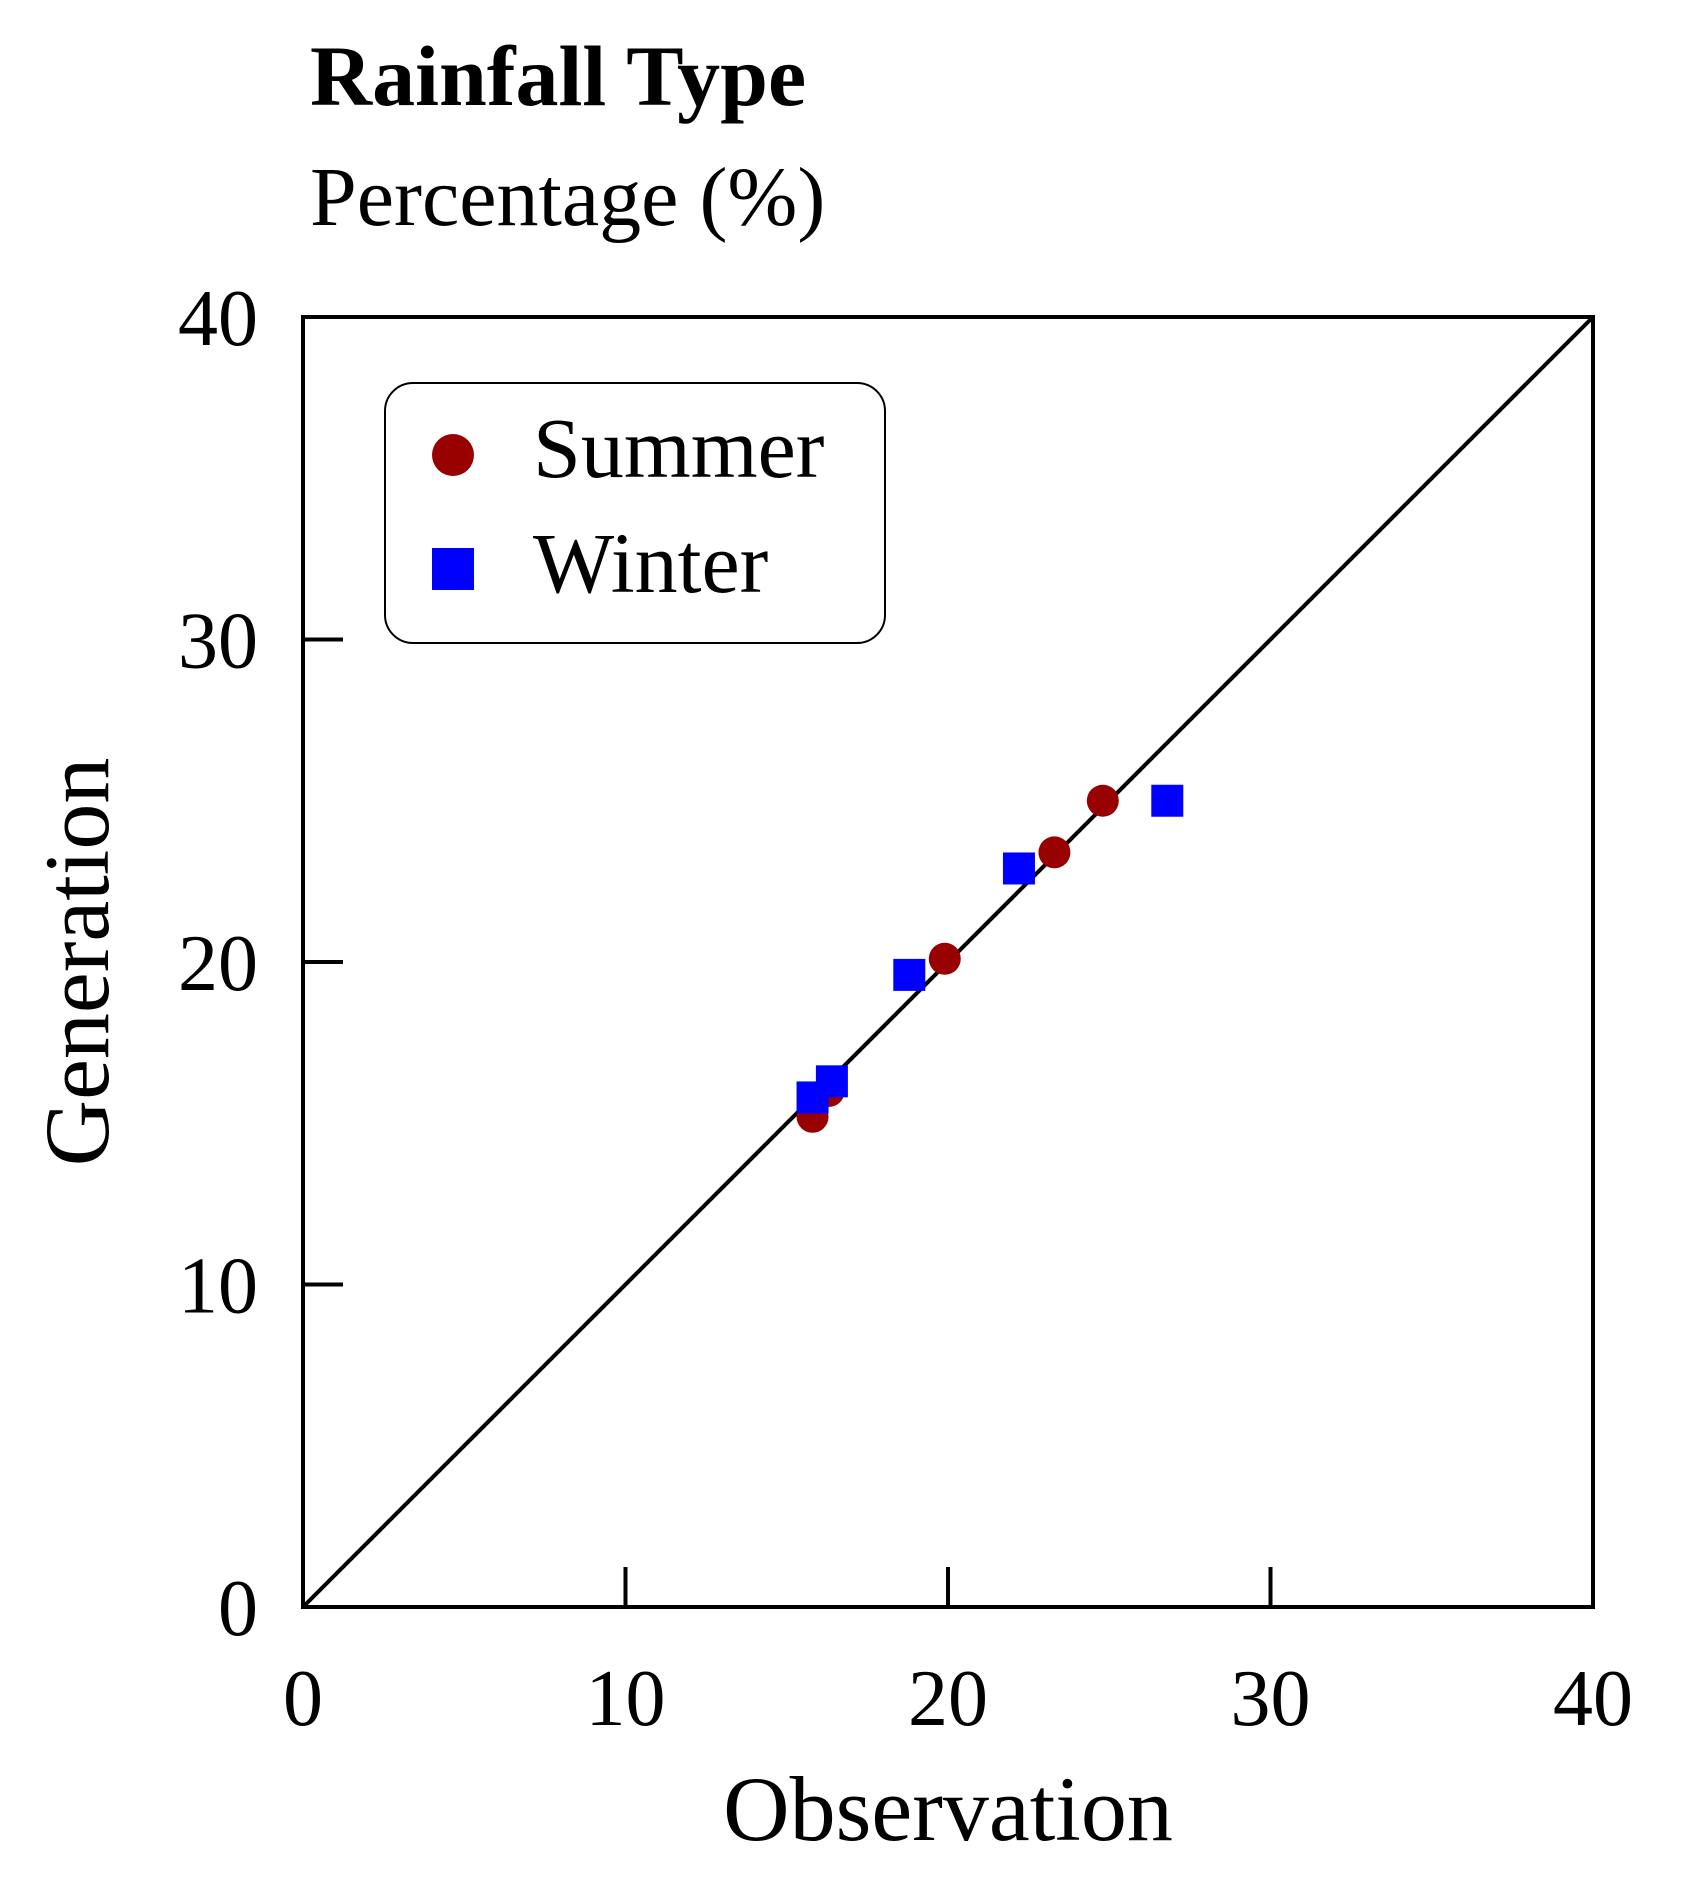 This screenshot has height=1887, width=1688. What do you see at coordinates (678, 448) in the screenshot?
I see `legend-label-summer: Summer` at bounding box center [678, 448].